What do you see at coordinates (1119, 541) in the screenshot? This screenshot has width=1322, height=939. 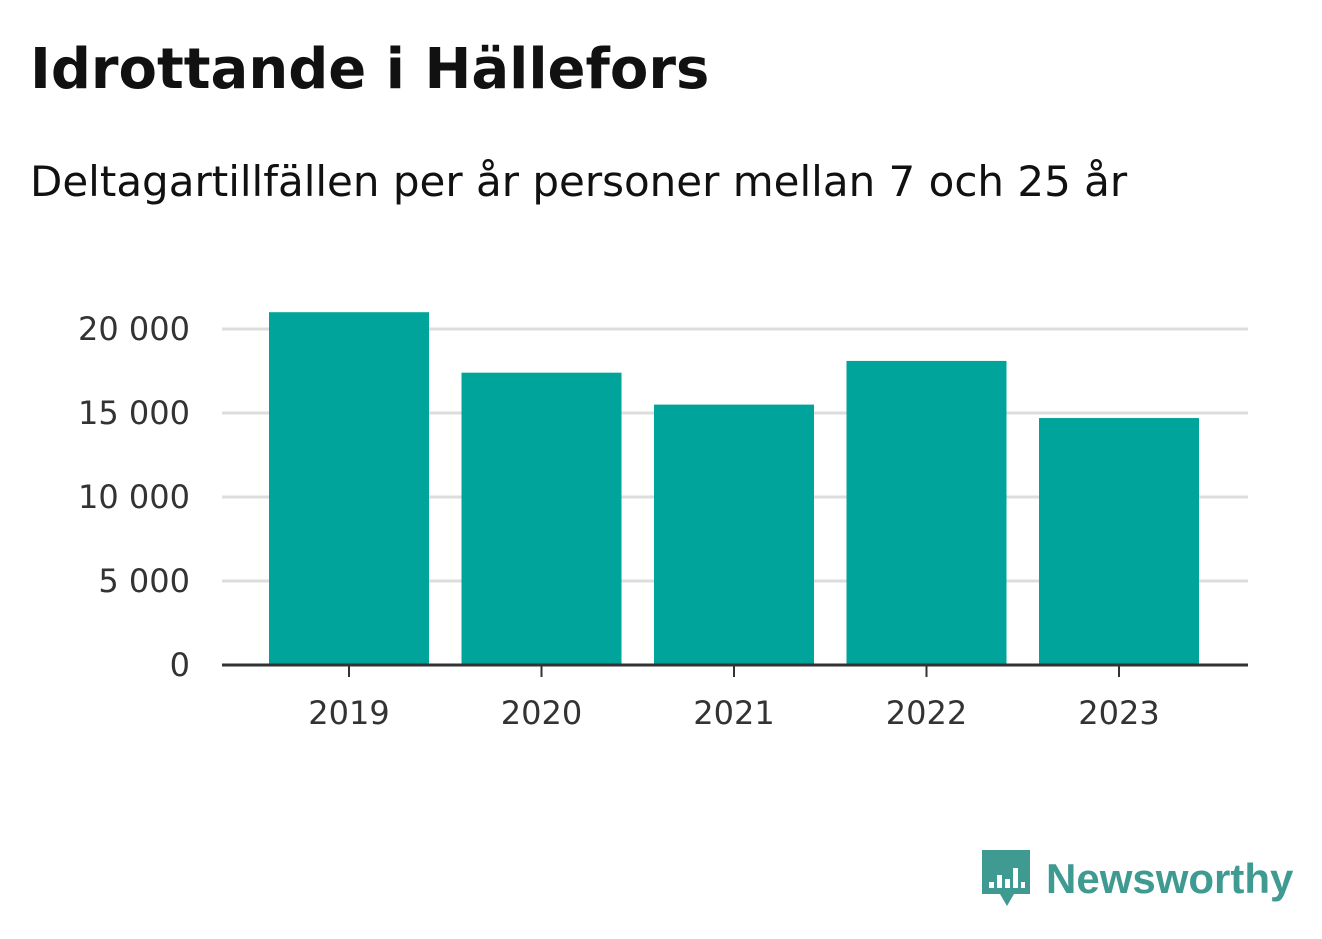 I see `bar-2023` at bounding box center [1119, 541].